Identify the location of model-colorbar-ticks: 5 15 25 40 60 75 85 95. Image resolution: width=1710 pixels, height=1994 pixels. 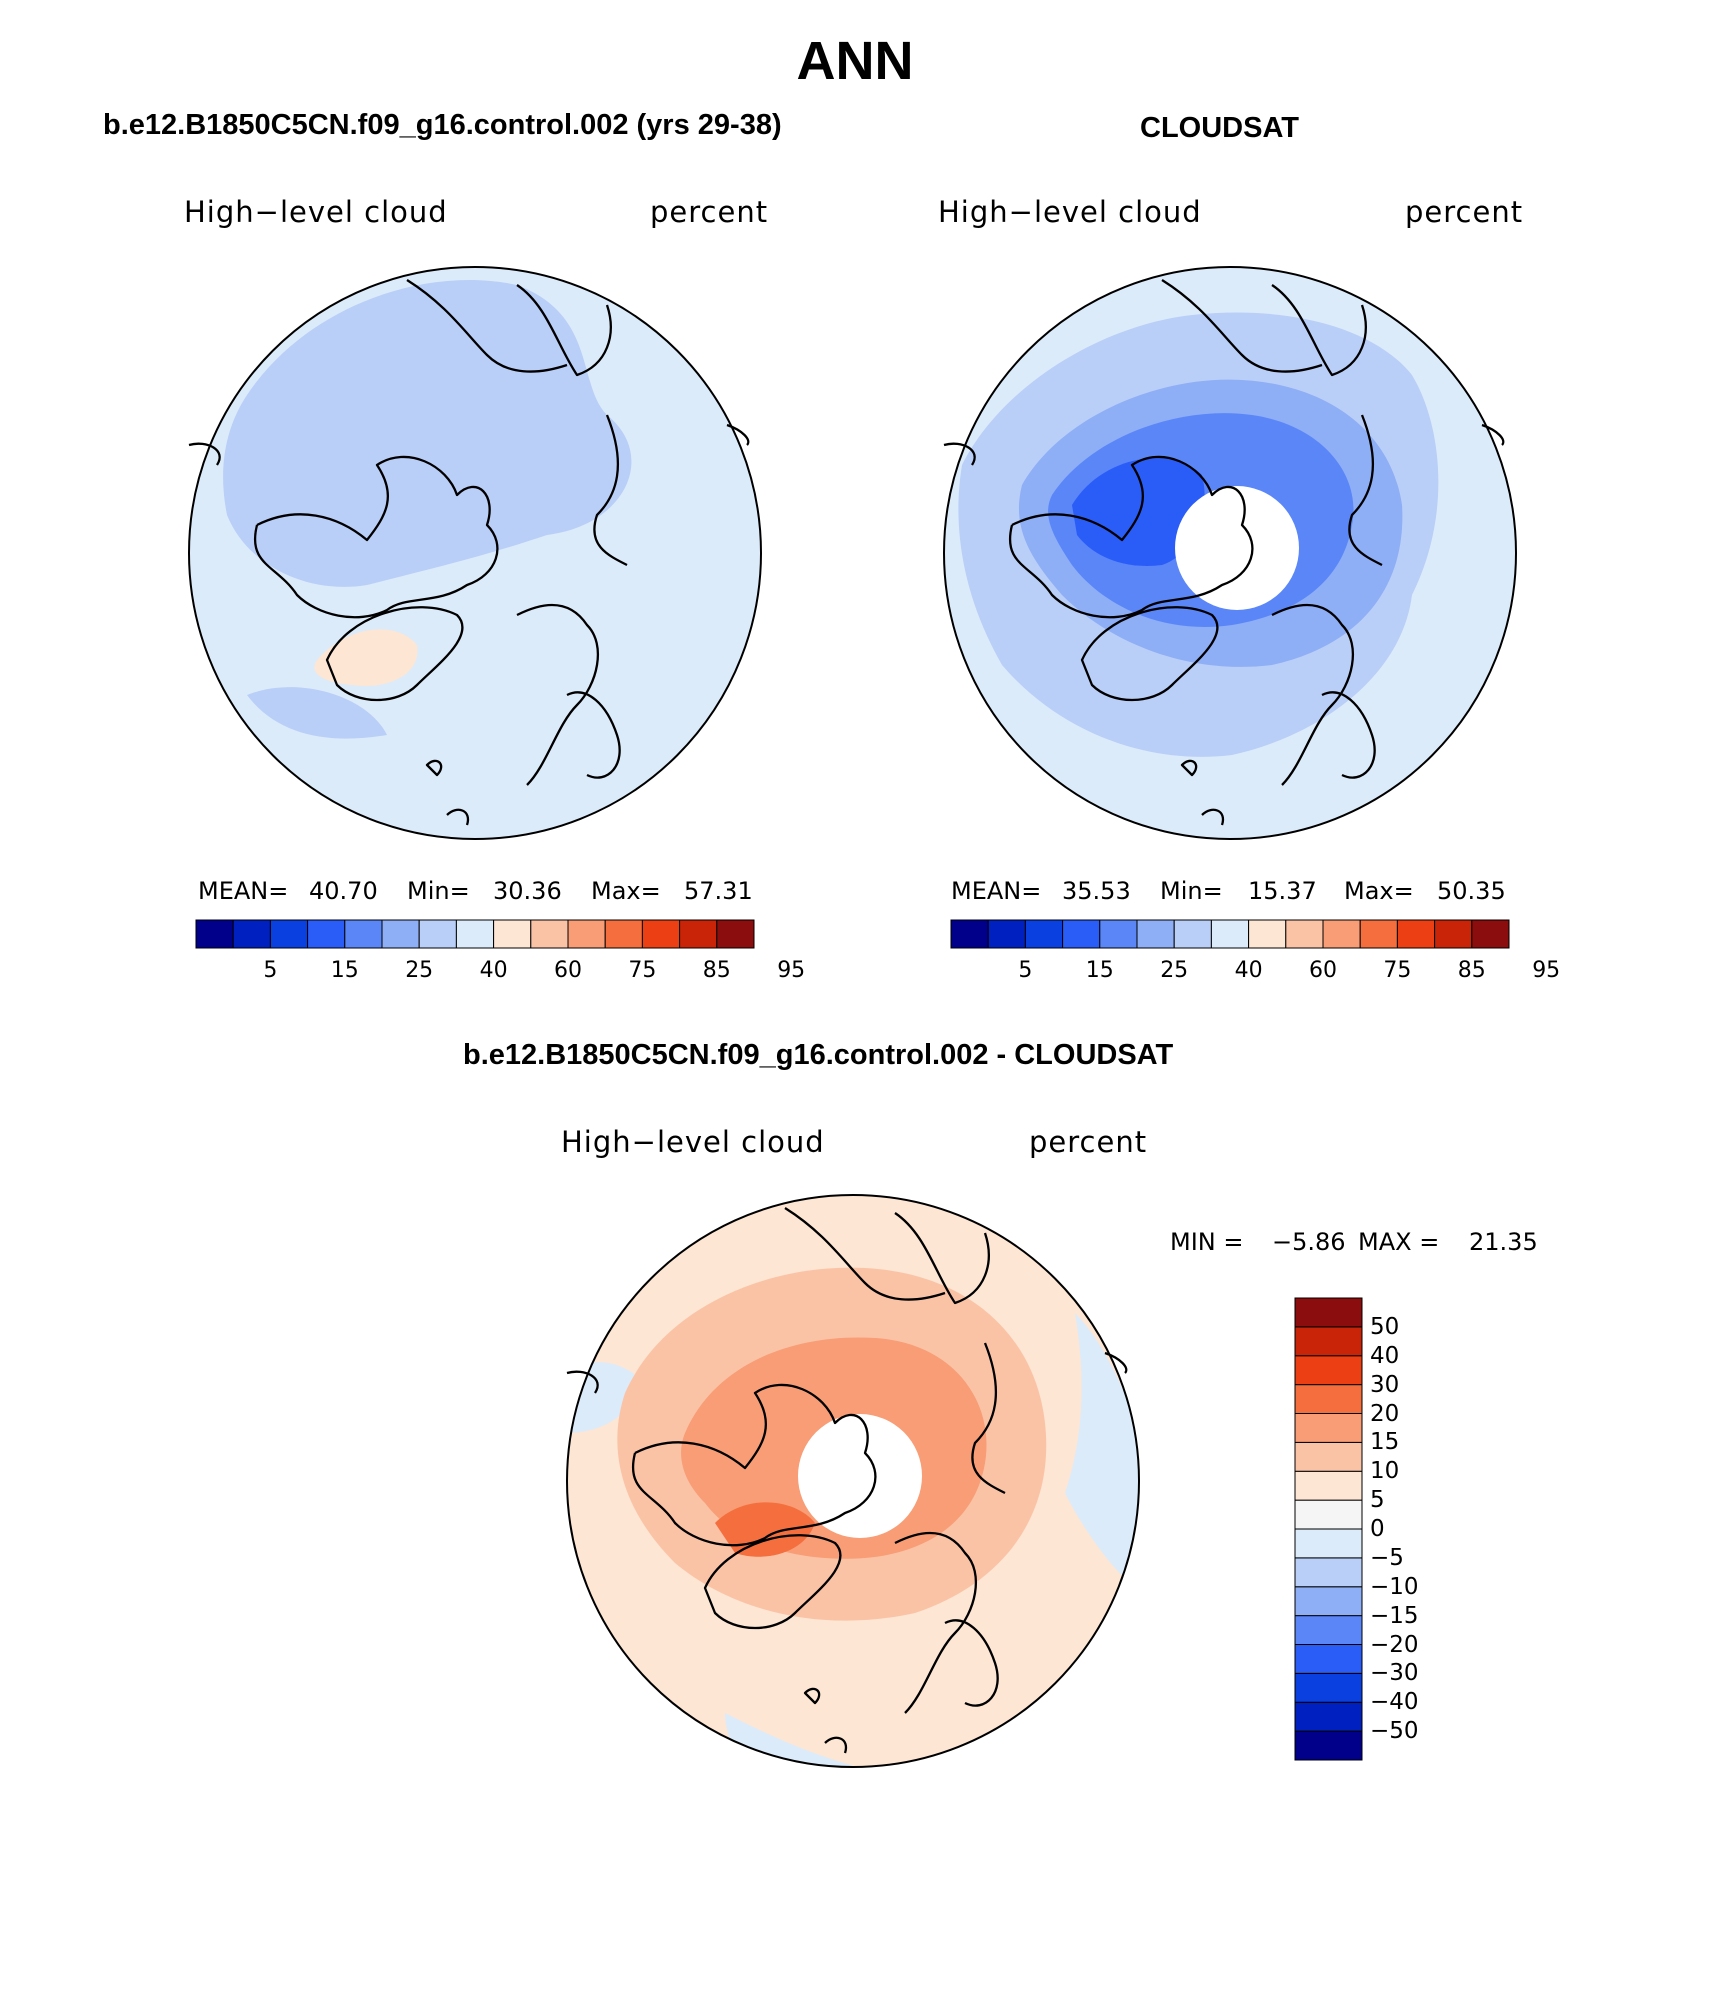
(500, 973).